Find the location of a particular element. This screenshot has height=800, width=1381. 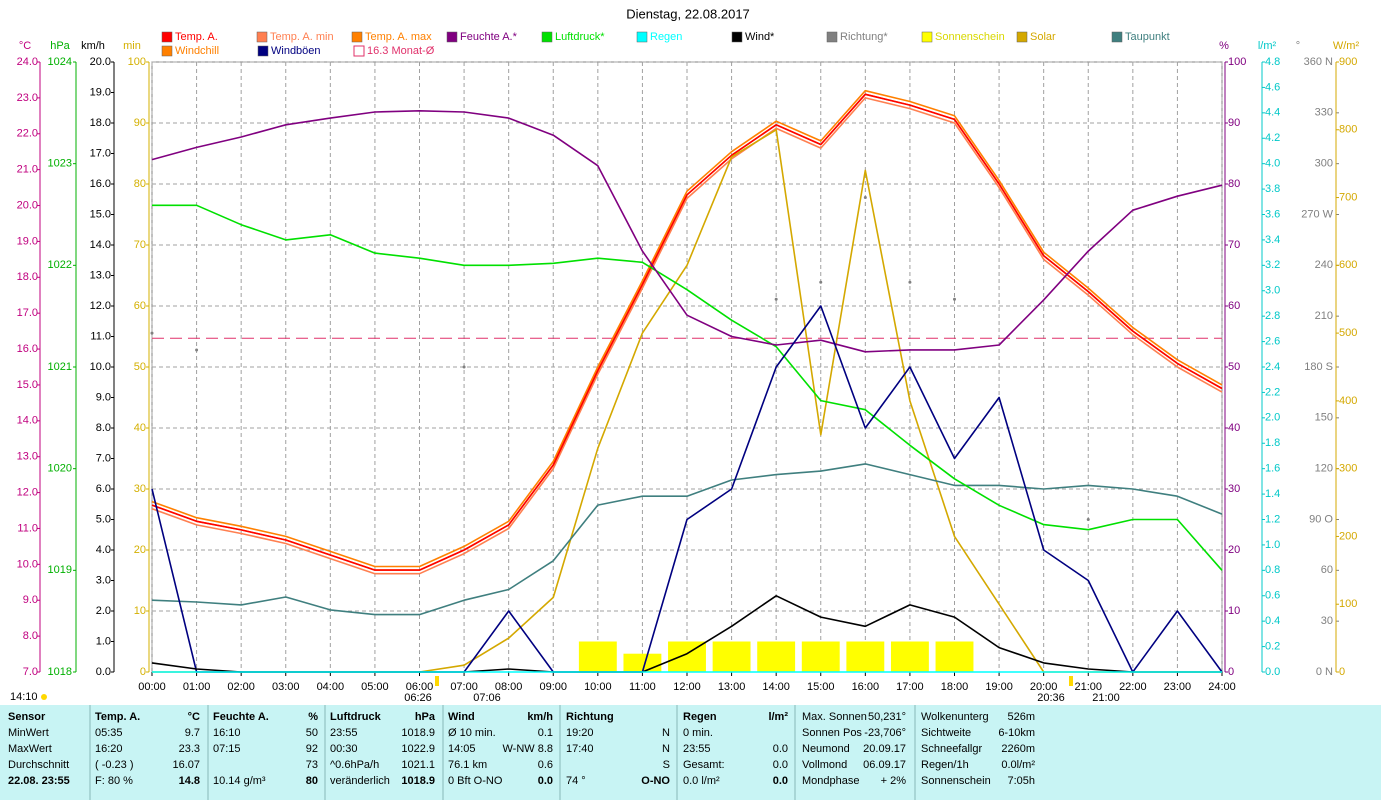

legend-label: Temp. A. min is located at coordinates (302, 37).